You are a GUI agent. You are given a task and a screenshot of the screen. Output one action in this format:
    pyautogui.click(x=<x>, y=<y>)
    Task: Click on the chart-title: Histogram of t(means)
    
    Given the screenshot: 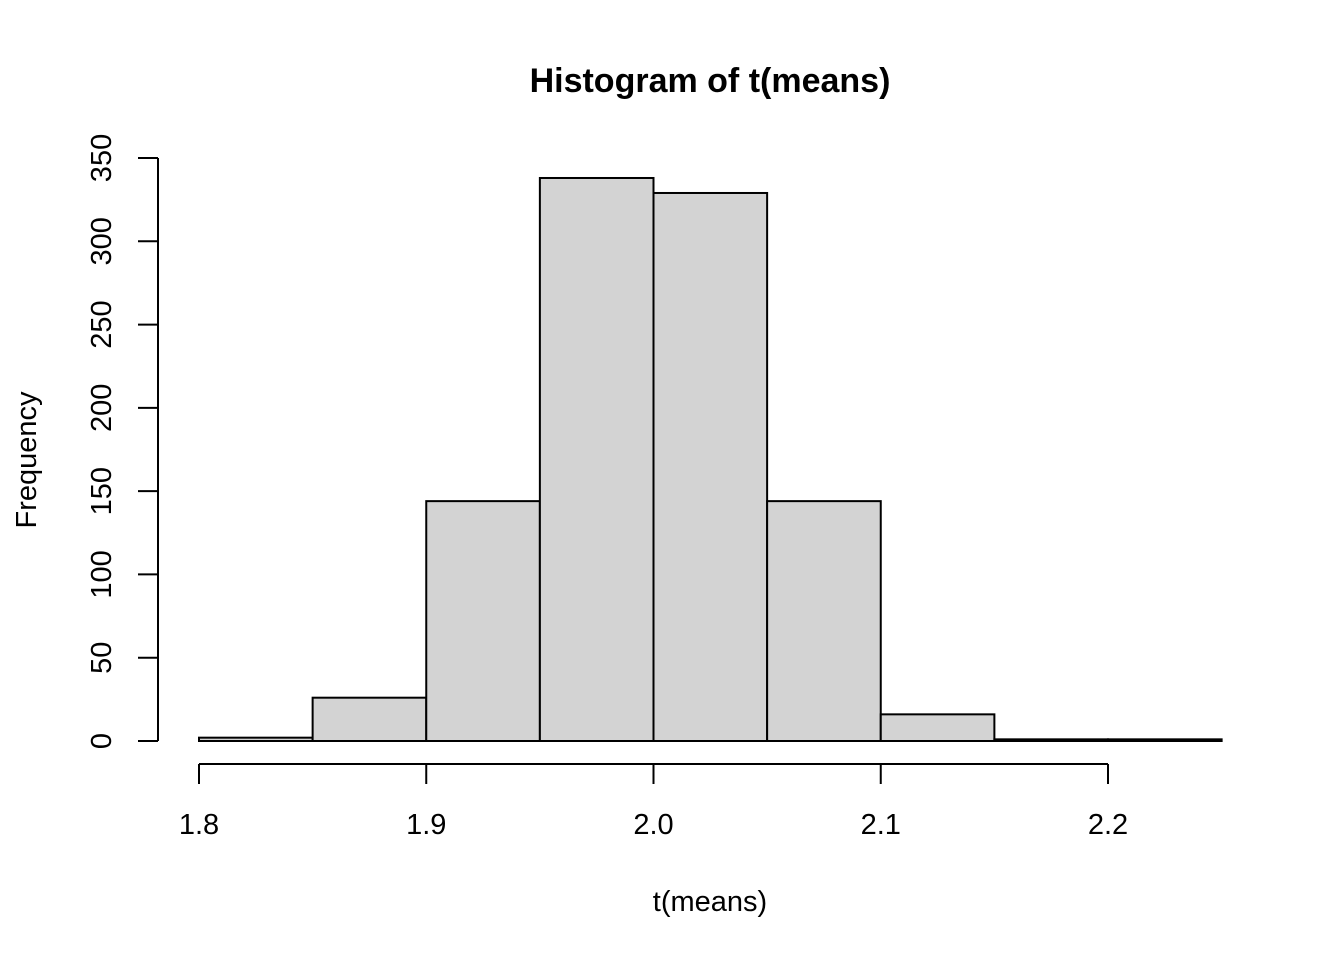 What is the action you would take?
    pyautogui.click(x=710, y=81)
    